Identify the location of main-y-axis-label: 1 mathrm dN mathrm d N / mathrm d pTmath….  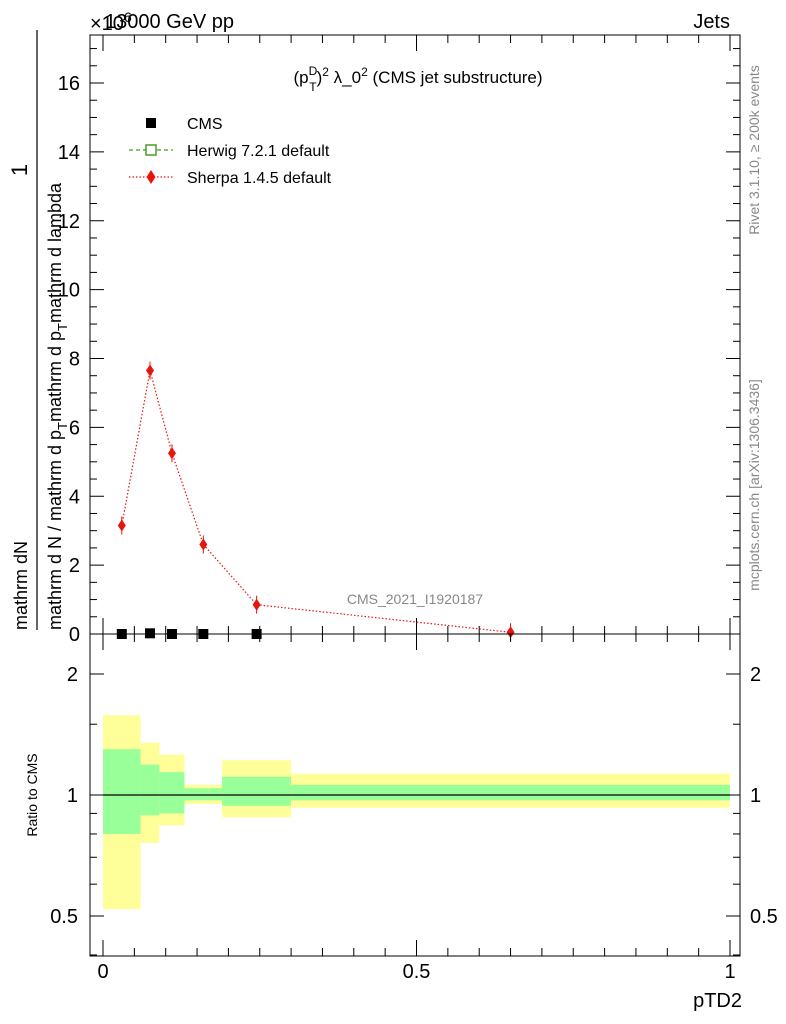
(38, 330).